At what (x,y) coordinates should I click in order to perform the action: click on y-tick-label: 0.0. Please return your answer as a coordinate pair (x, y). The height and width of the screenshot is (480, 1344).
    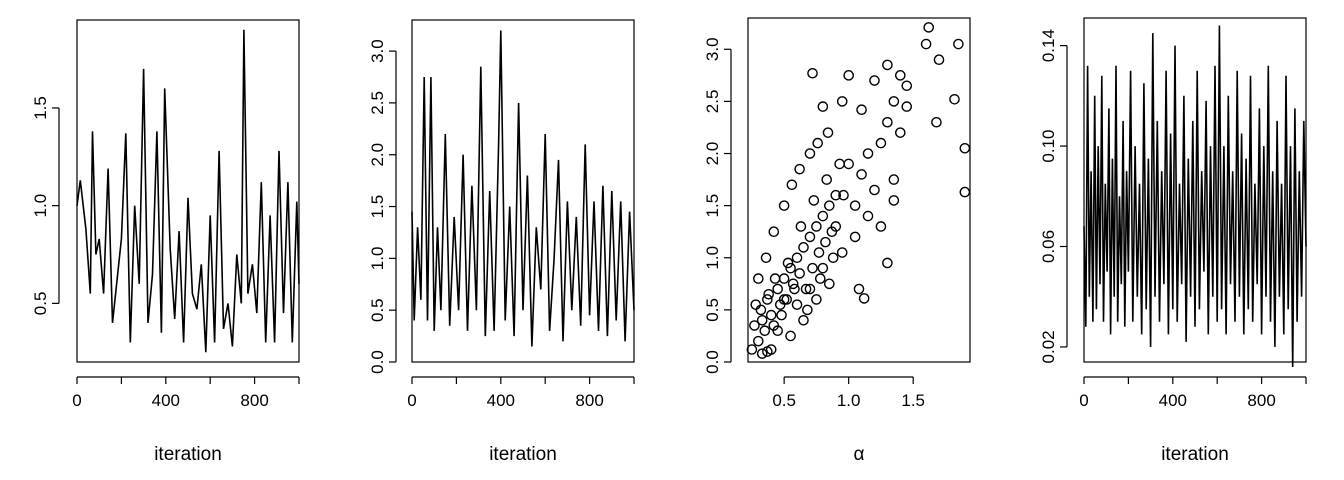
    Looking at the image, I should click on (712, 362).